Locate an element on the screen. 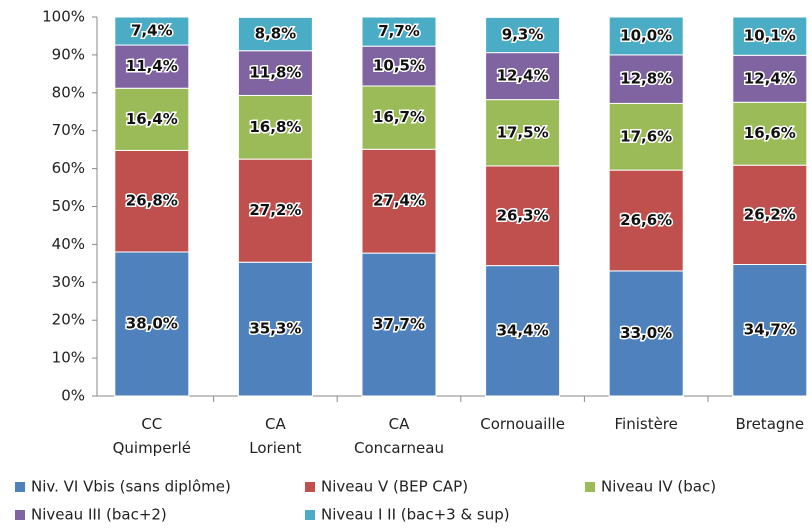 The height and width of the screenshot is (529, 812). y-tick-label: 10% is located at coordinates (68, 358).